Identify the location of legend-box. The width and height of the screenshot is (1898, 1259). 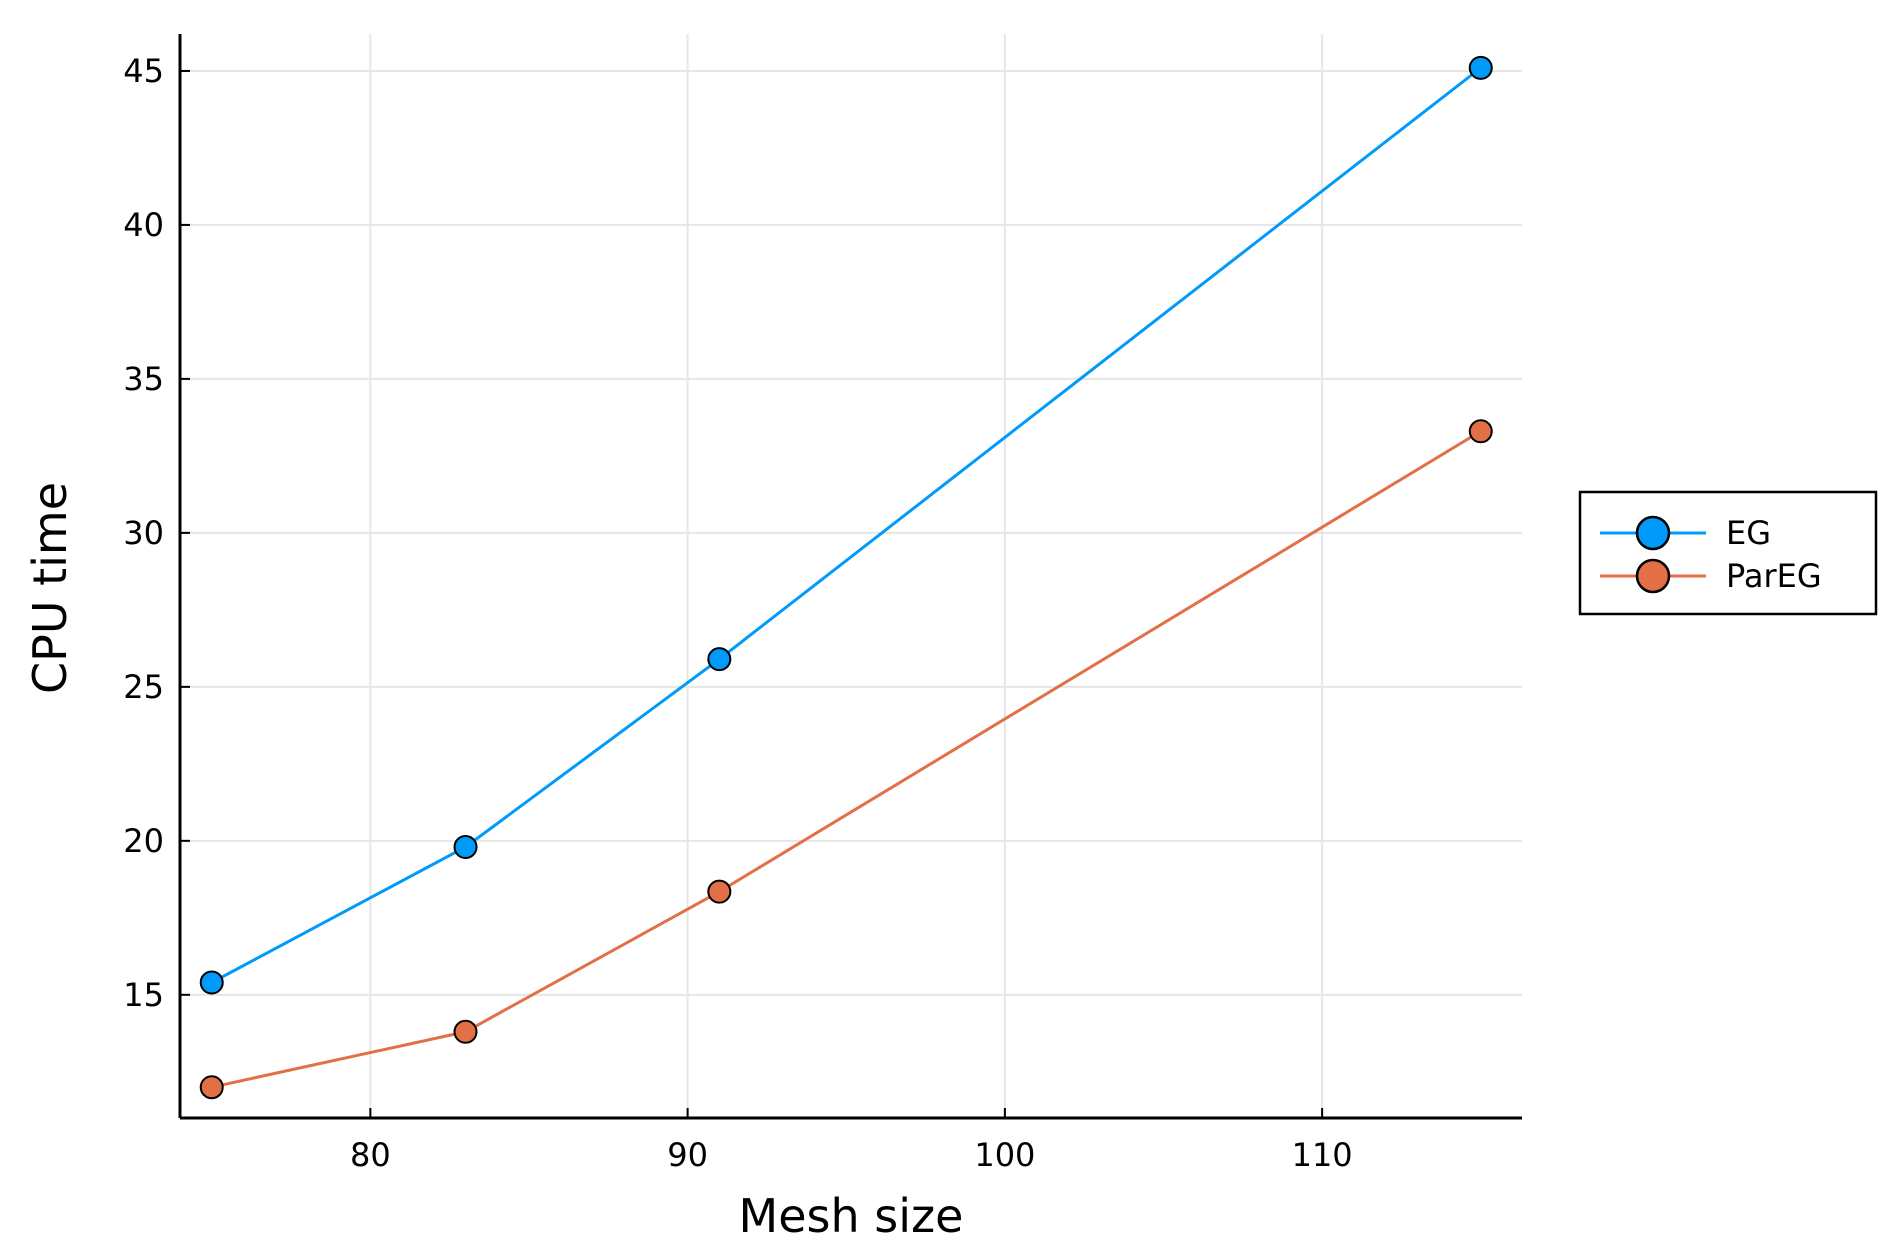
(1728, 553).